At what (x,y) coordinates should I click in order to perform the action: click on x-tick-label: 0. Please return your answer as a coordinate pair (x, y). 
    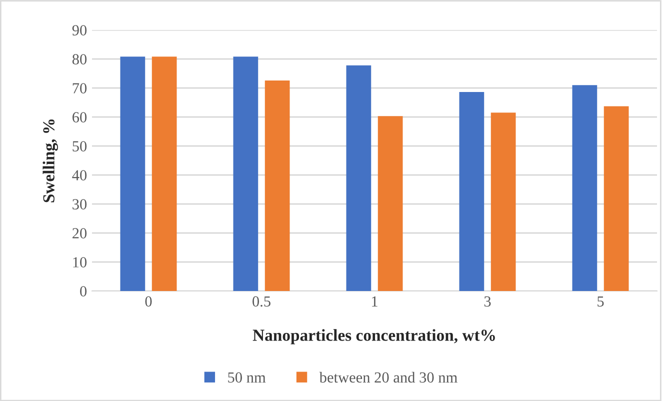
    Looking at the image, I should click on (148, 301).